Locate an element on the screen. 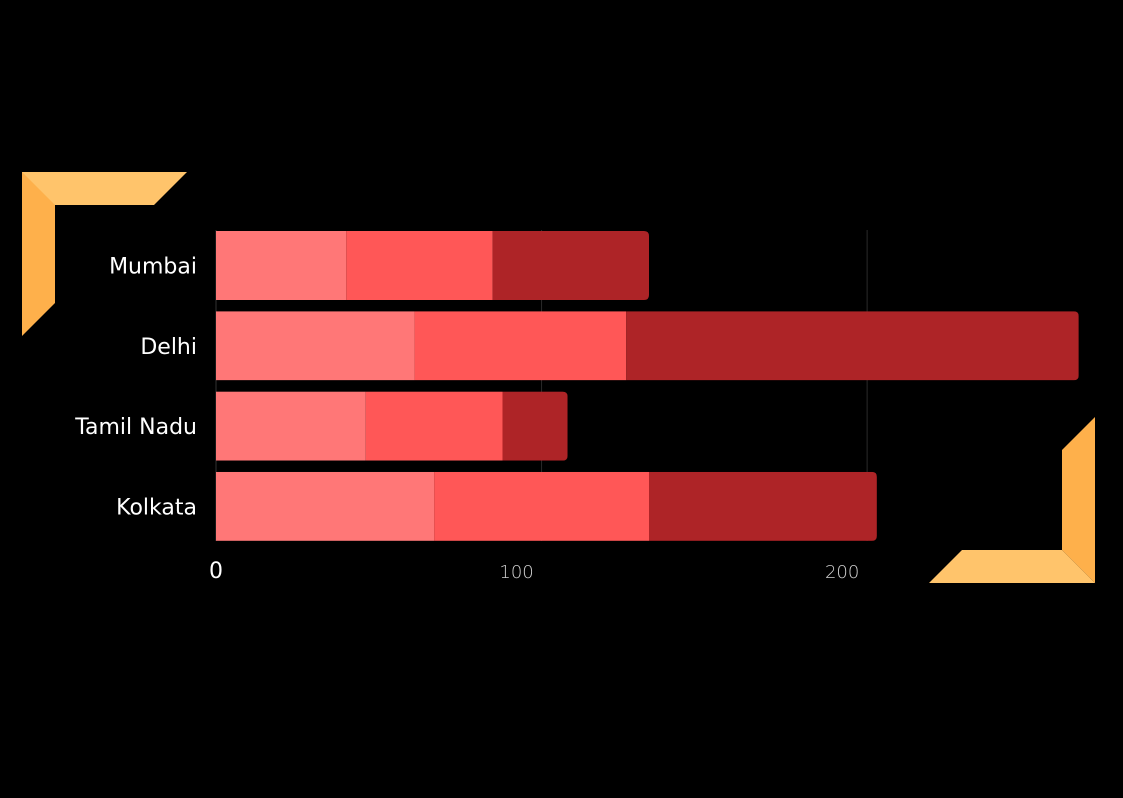  category-labels: Mumbai Delhi Tamil Nadu Kolkata is located at coordinates (135, 388).